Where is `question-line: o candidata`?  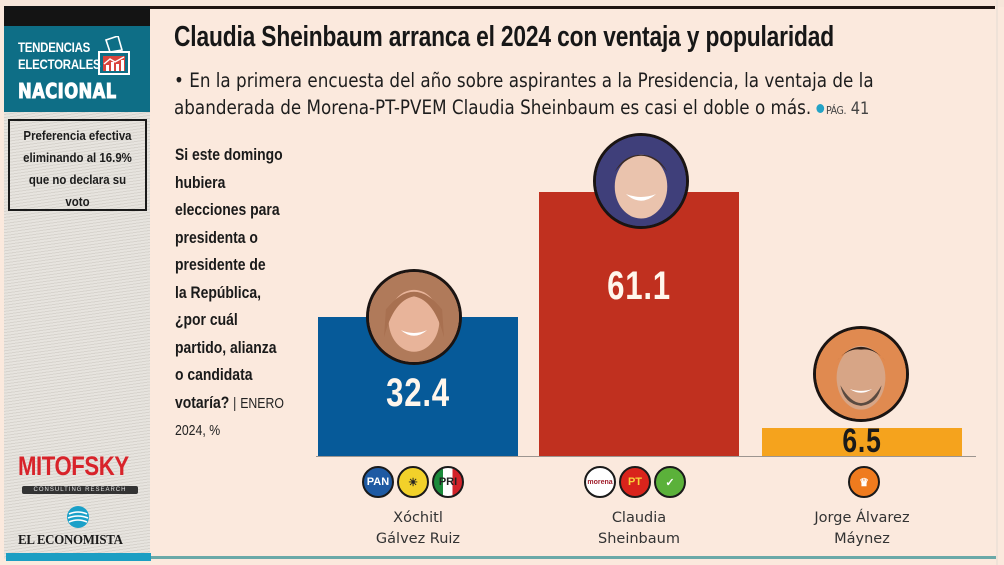
question-line: o candidata is located at coordinates (214, 374).